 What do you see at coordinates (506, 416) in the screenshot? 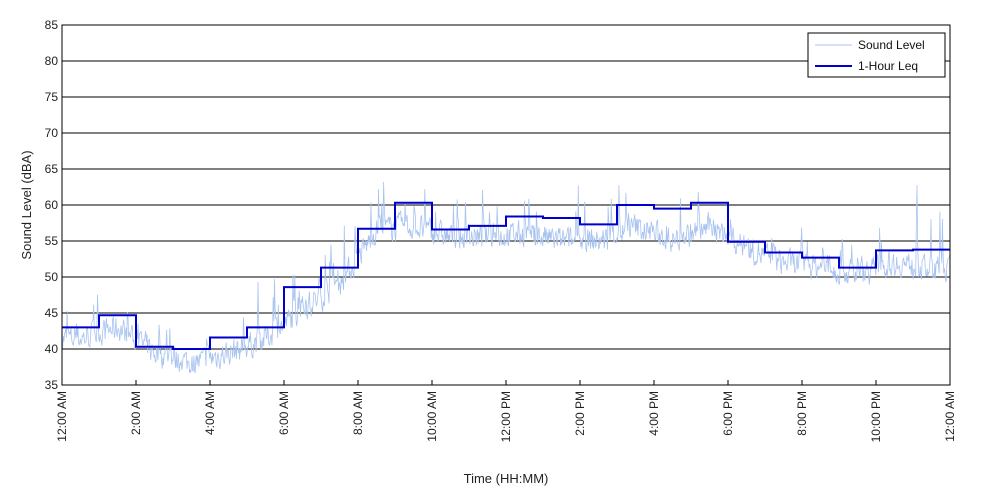
I see `x-tick-label: 12:00 PM` at bounding box center [506, 416].